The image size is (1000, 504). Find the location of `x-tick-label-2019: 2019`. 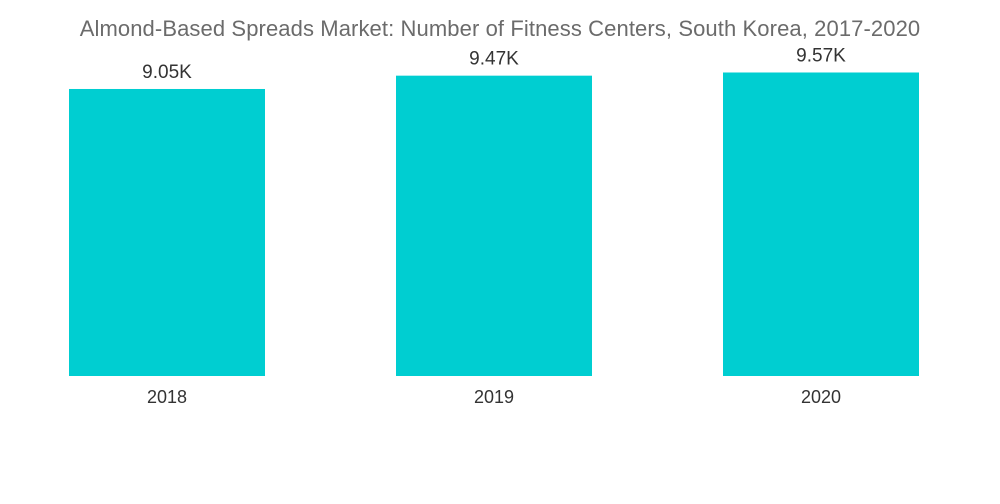

x-tick-label-2019: 2019 is located at coordinates (494, 397).